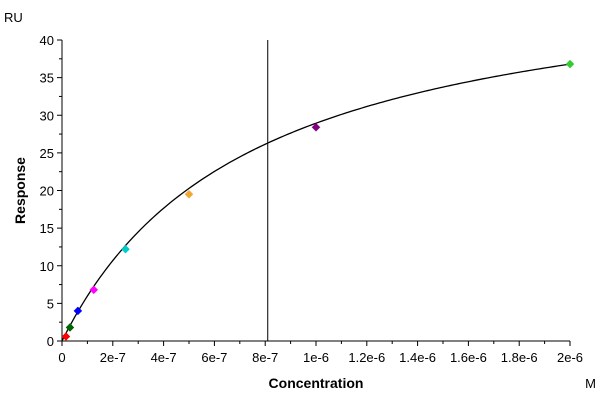  Describe the element at coordinates (366, 357) in the screenshot. I see `x-tick-label: 1.2e-6` at that location.